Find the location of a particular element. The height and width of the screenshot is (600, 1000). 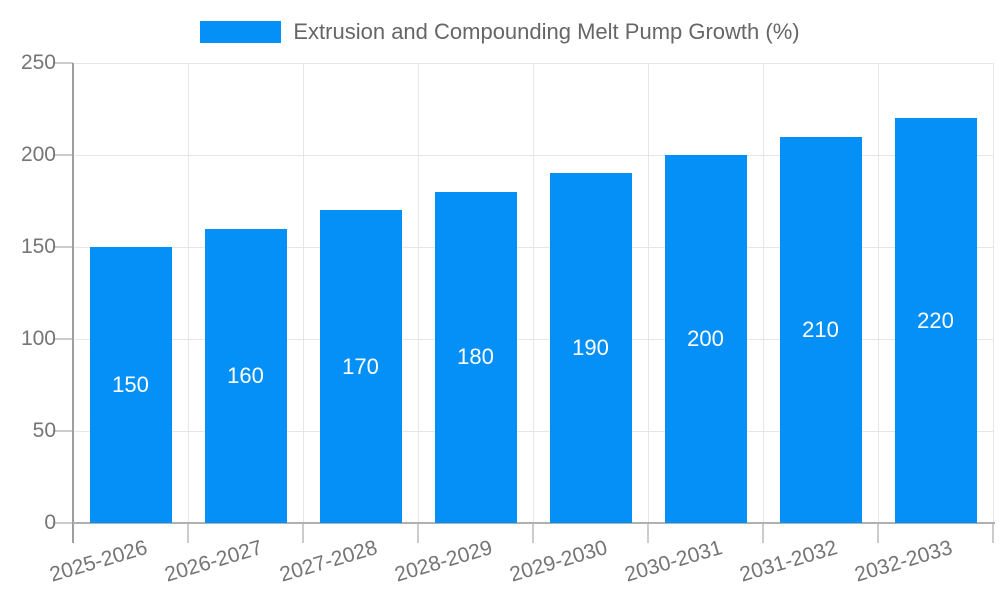

bar-value-label: 160 is located at coordinates (245, 375).